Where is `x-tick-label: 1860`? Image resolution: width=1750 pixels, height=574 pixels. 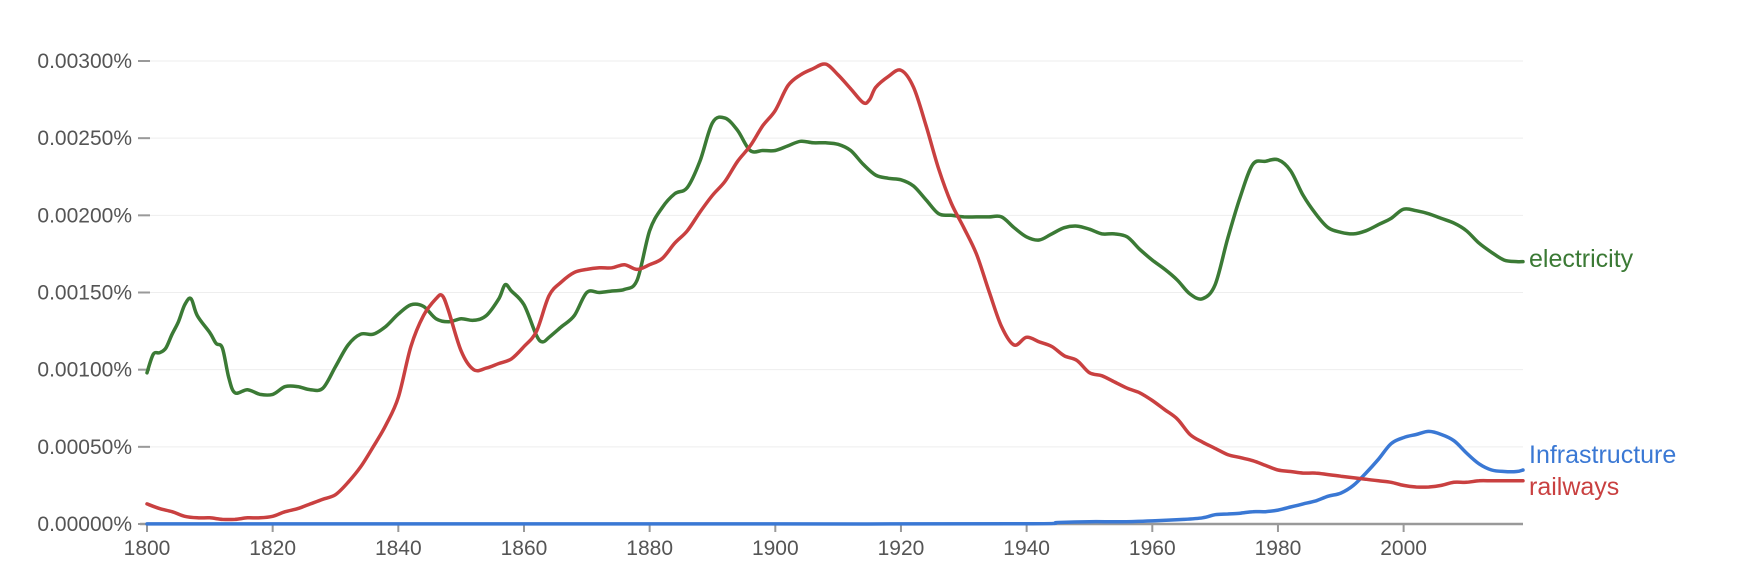
x-tick-label: 1860 is located at coordinates (524, 548).